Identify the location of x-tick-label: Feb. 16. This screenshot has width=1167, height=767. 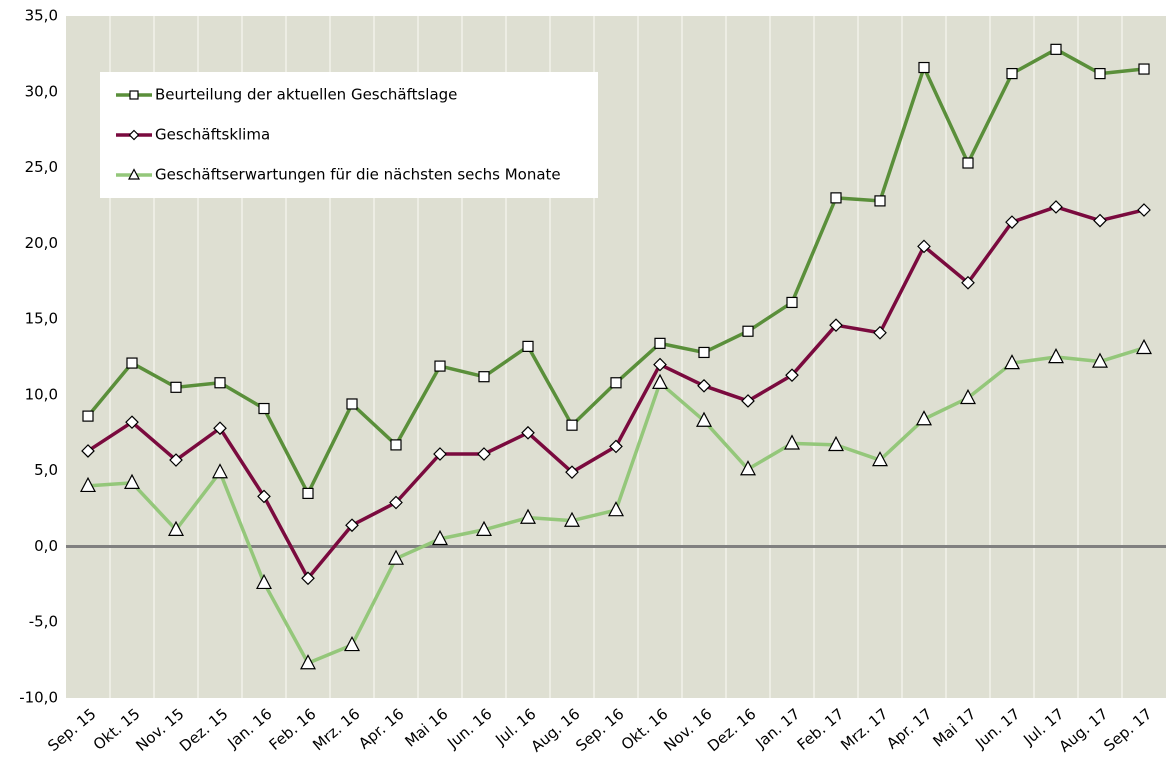
(293, 729).